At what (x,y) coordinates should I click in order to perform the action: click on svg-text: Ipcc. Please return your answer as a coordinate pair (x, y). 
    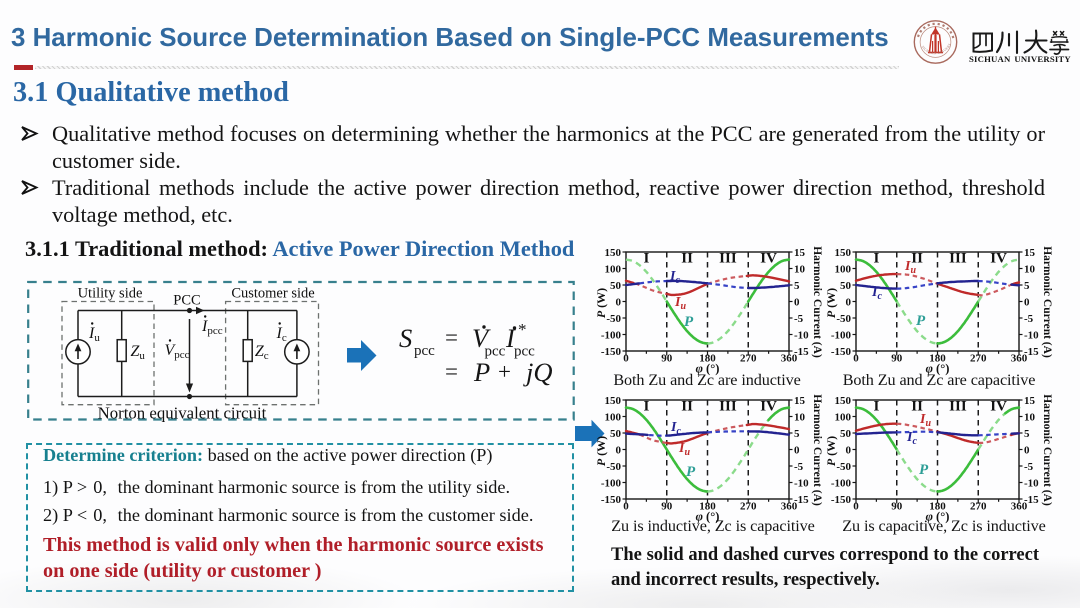
    Looking at the image, I should click on (212, 327).